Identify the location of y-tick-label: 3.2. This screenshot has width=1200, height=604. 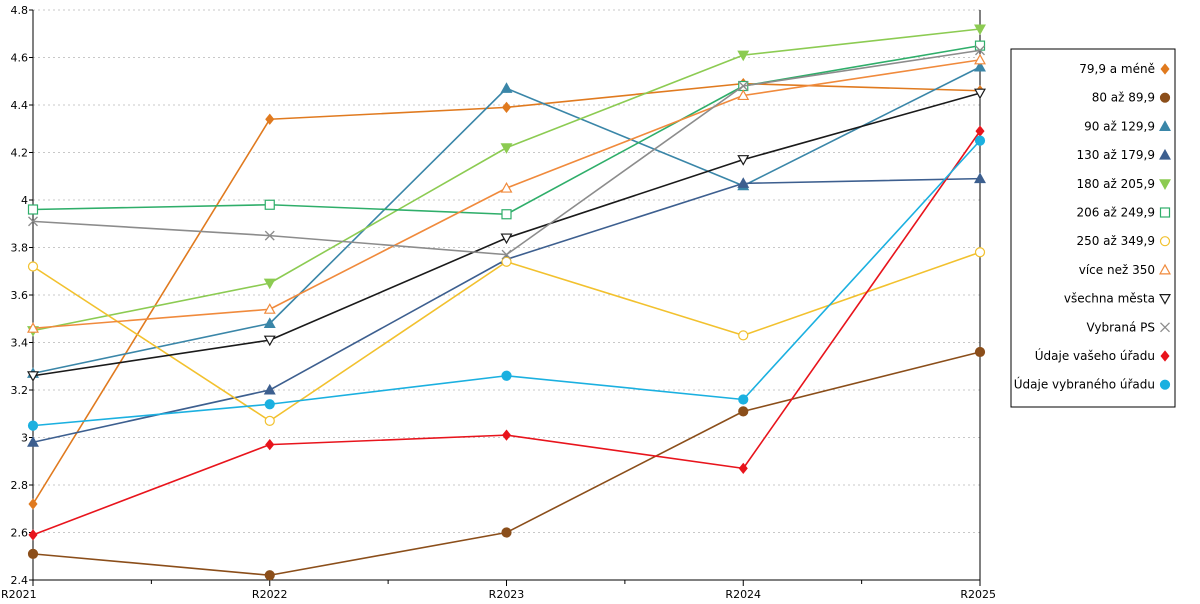
(20, 390).